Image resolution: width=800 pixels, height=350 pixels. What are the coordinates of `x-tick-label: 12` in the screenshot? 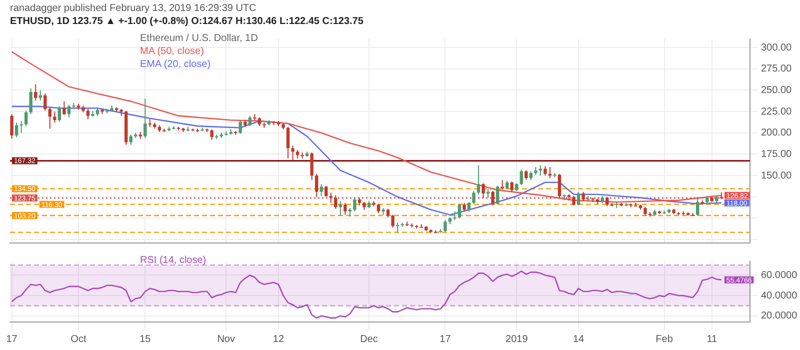 It's located at (278, 339).